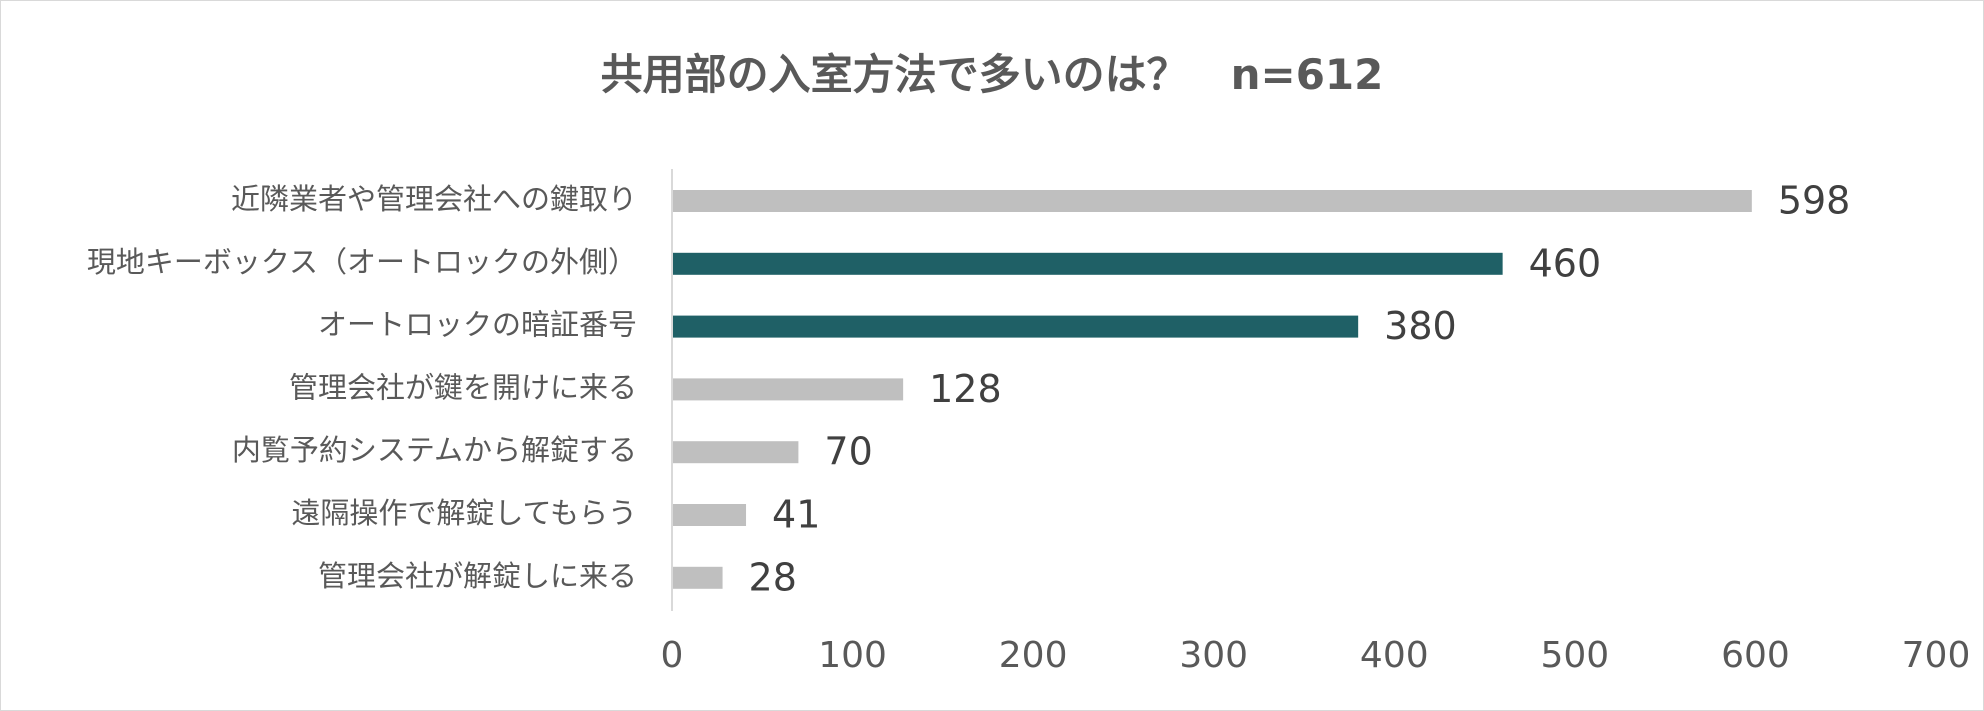 The image size is (1984, 711). What do you see at coordinates (965, 389) in the screenshot?
I see `data-label-4: 128` at bounding box center [965, 389].